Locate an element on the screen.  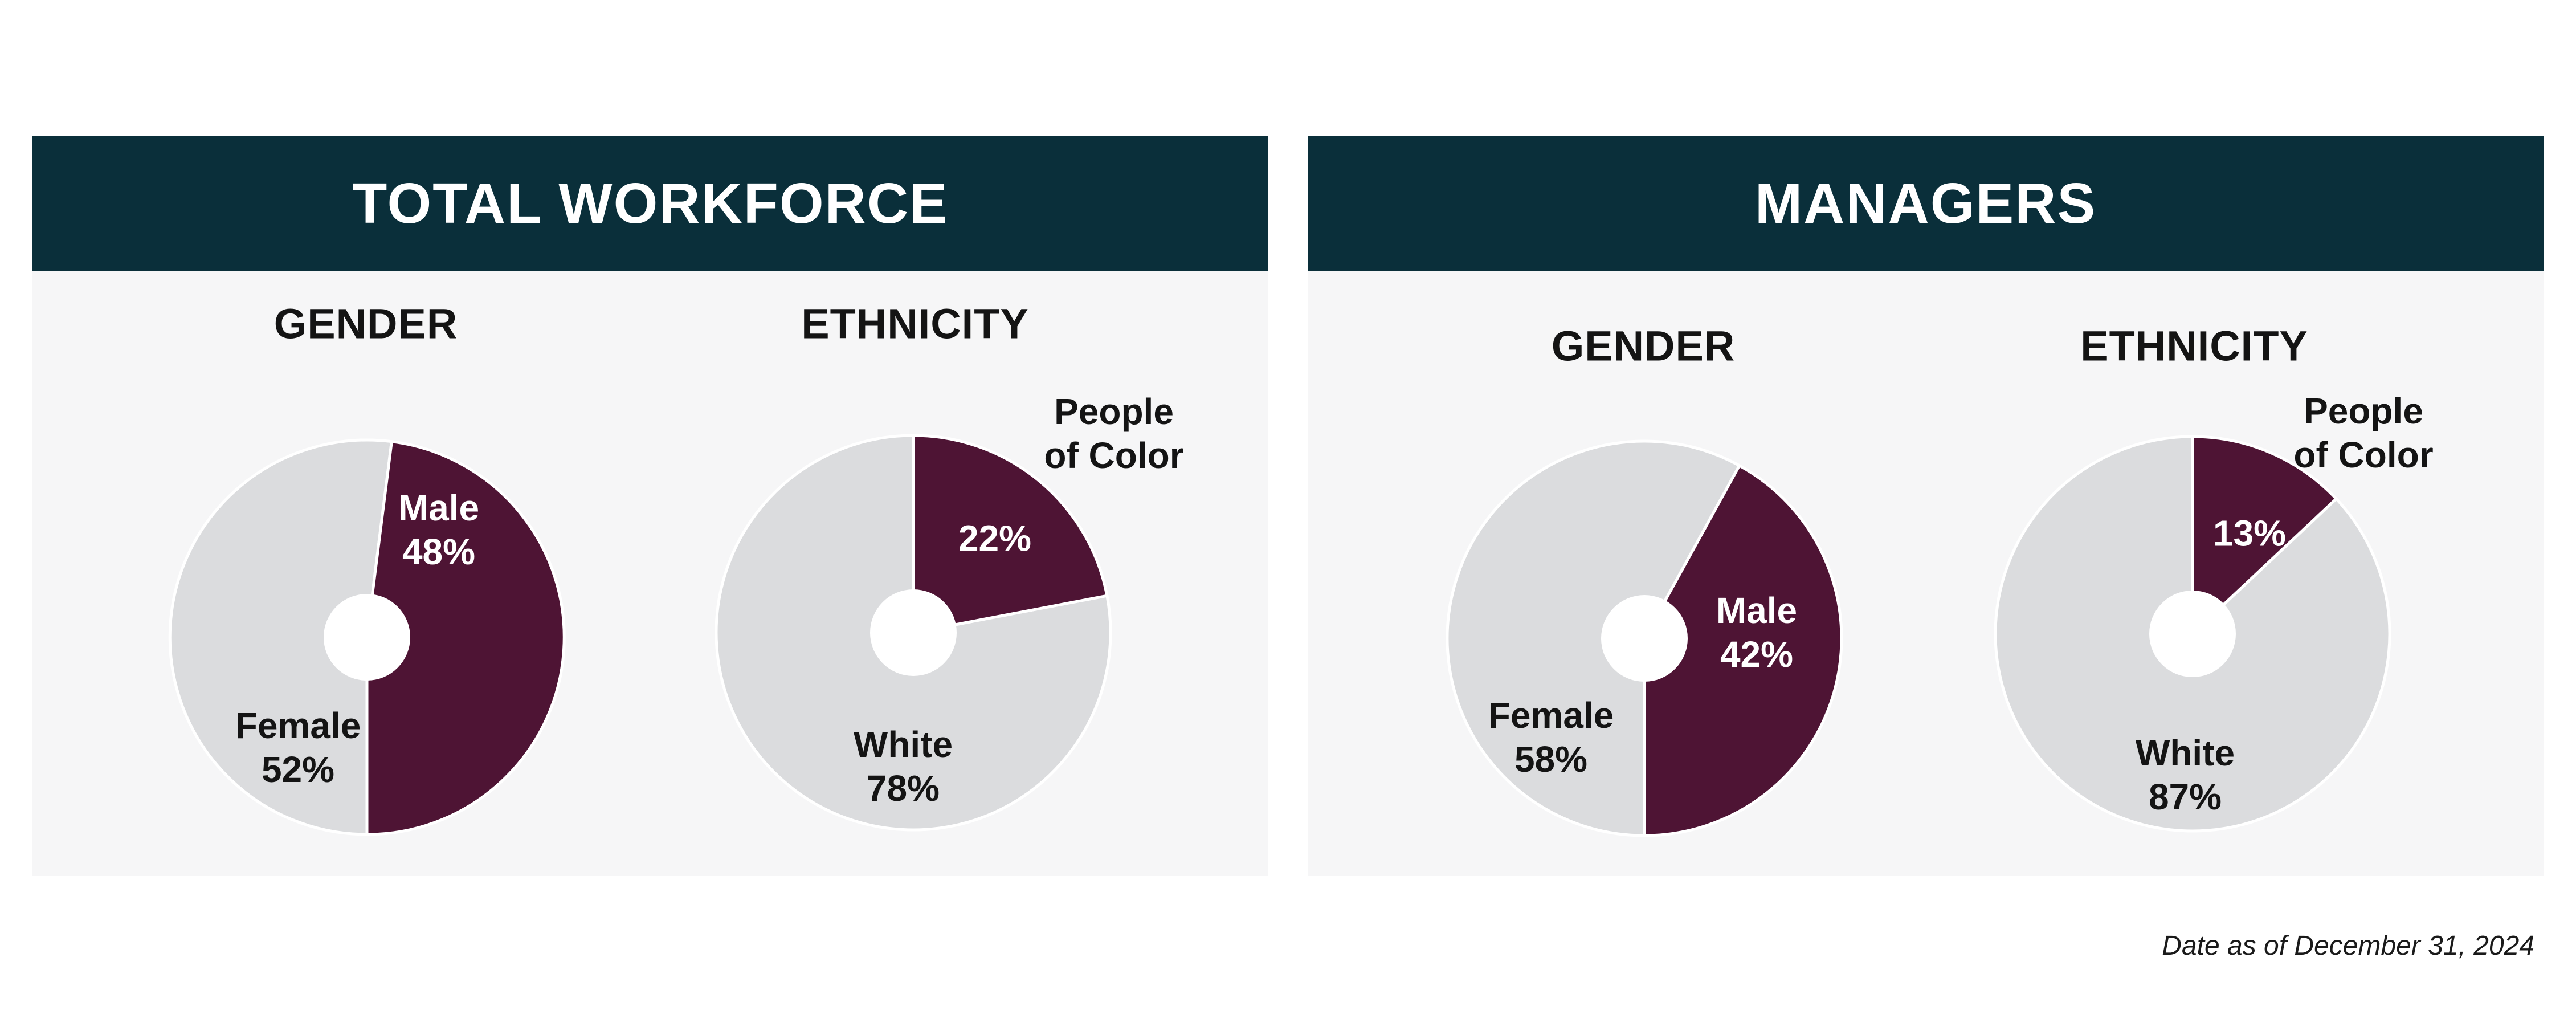
donut-total-workforce-gender is located at coordinates (367, 637).